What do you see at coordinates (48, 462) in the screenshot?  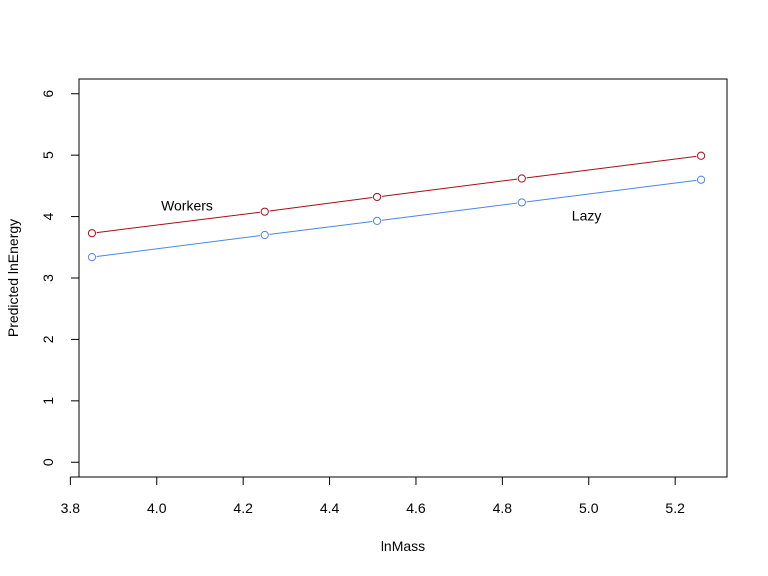 I see `y-tick-label: 0` at bounding box center [48, 462].